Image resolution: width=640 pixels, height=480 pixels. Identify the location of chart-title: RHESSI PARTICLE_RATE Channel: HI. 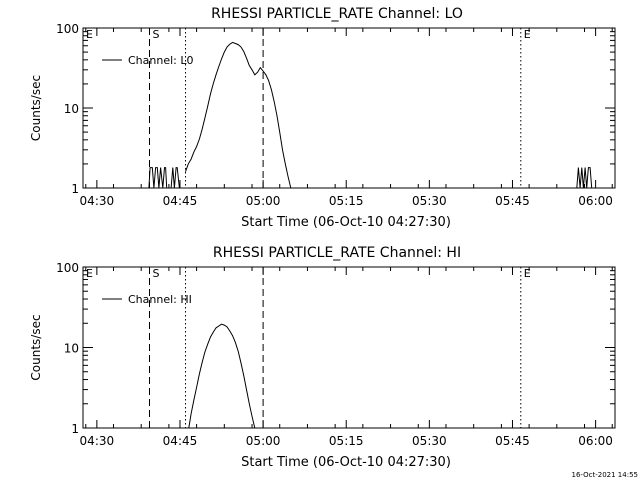
(337, 253).